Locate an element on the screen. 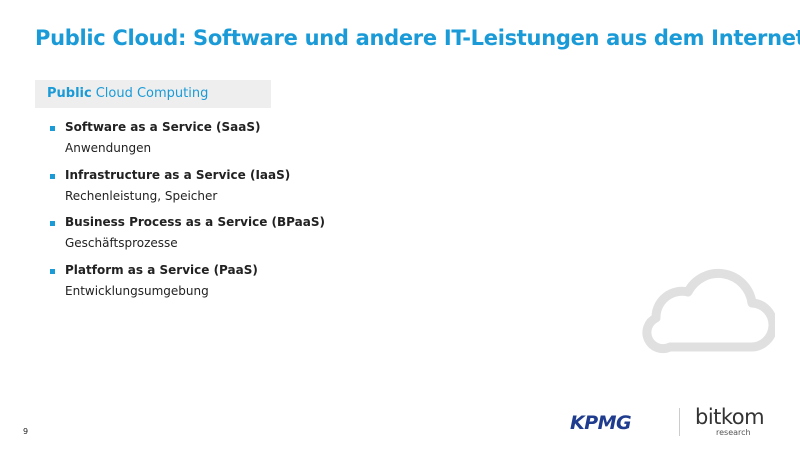 This screenshot has height=450, width=800. item-title: Business Process as a Service (BPaaS) is located at coordinates (195, 222).